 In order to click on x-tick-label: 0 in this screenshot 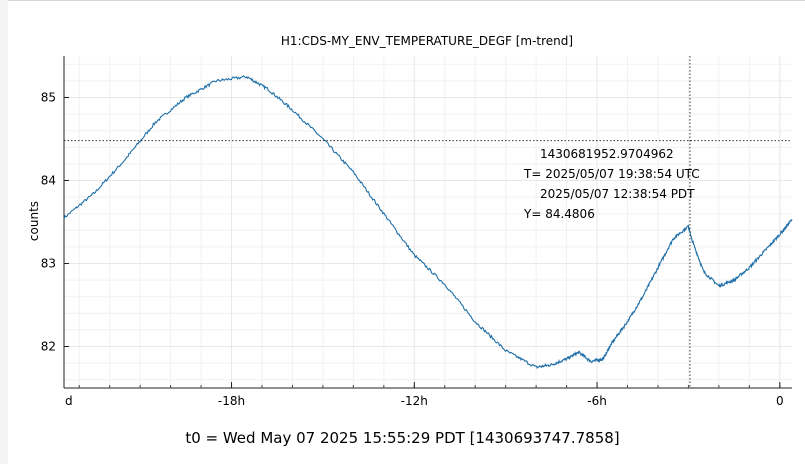, I will do `click(780, 401)`.